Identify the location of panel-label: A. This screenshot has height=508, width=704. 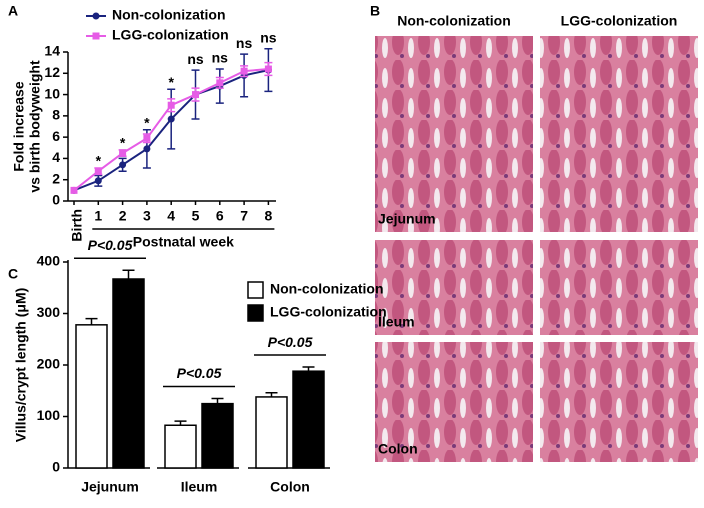
(13, 11).